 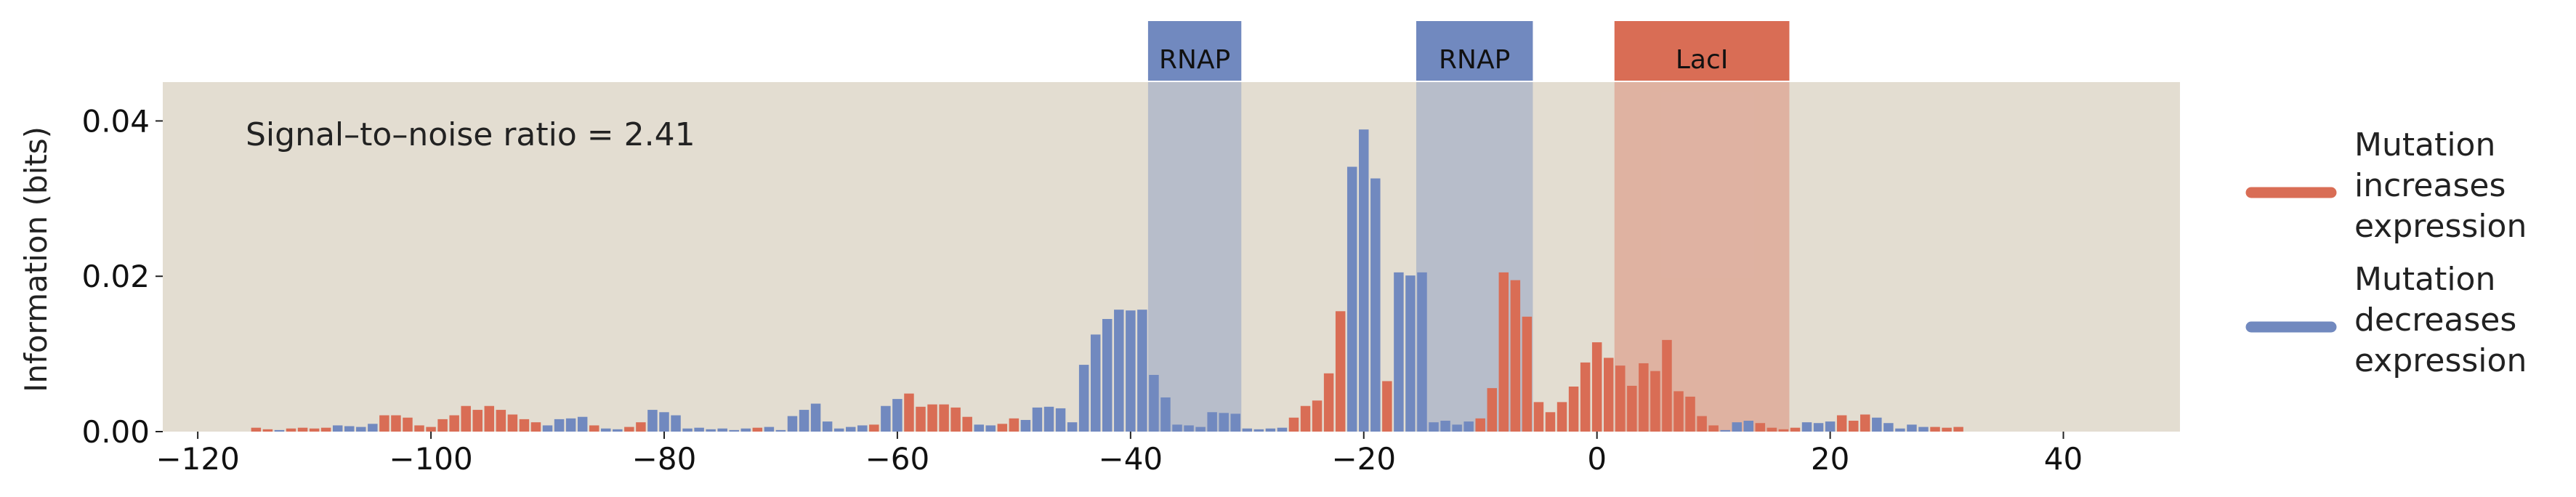 What do you see at coordinates (1294, 424) in the screenshot?
I see `bar-pos--26` at bounding box center [1294, 424].